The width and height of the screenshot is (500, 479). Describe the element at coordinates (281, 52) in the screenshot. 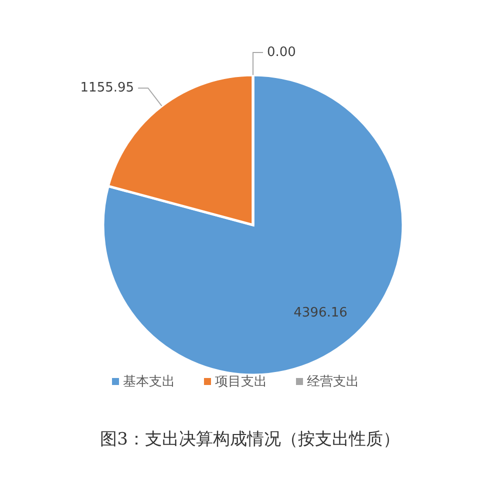

I see `text: 0.00` at that location.